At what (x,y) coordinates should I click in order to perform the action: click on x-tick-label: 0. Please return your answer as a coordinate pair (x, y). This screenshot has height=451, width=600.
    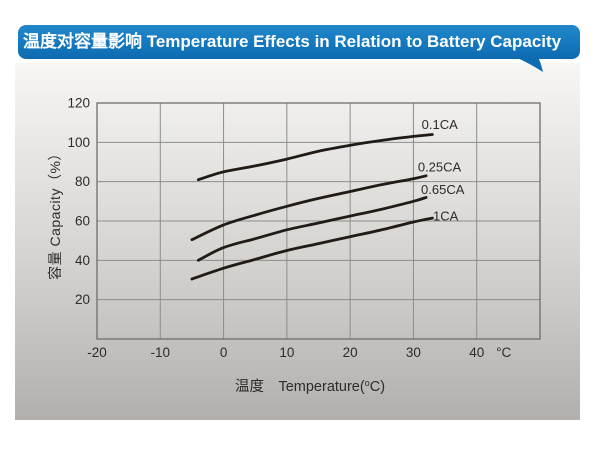
    Looking at the image, I should click on (224, 352).